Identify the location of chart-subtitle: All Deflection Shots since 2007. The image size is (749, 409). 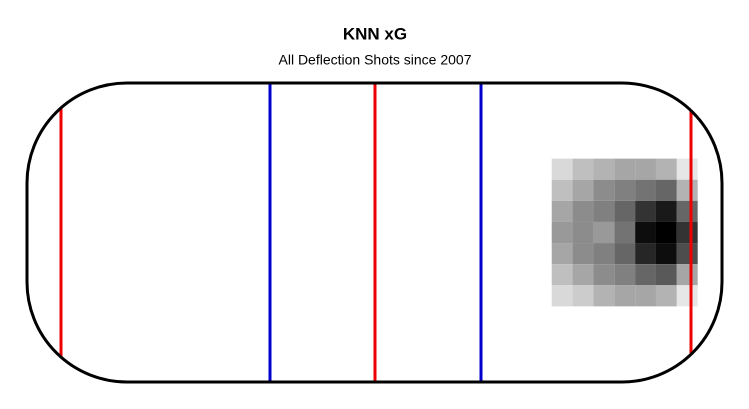
(375, 60).